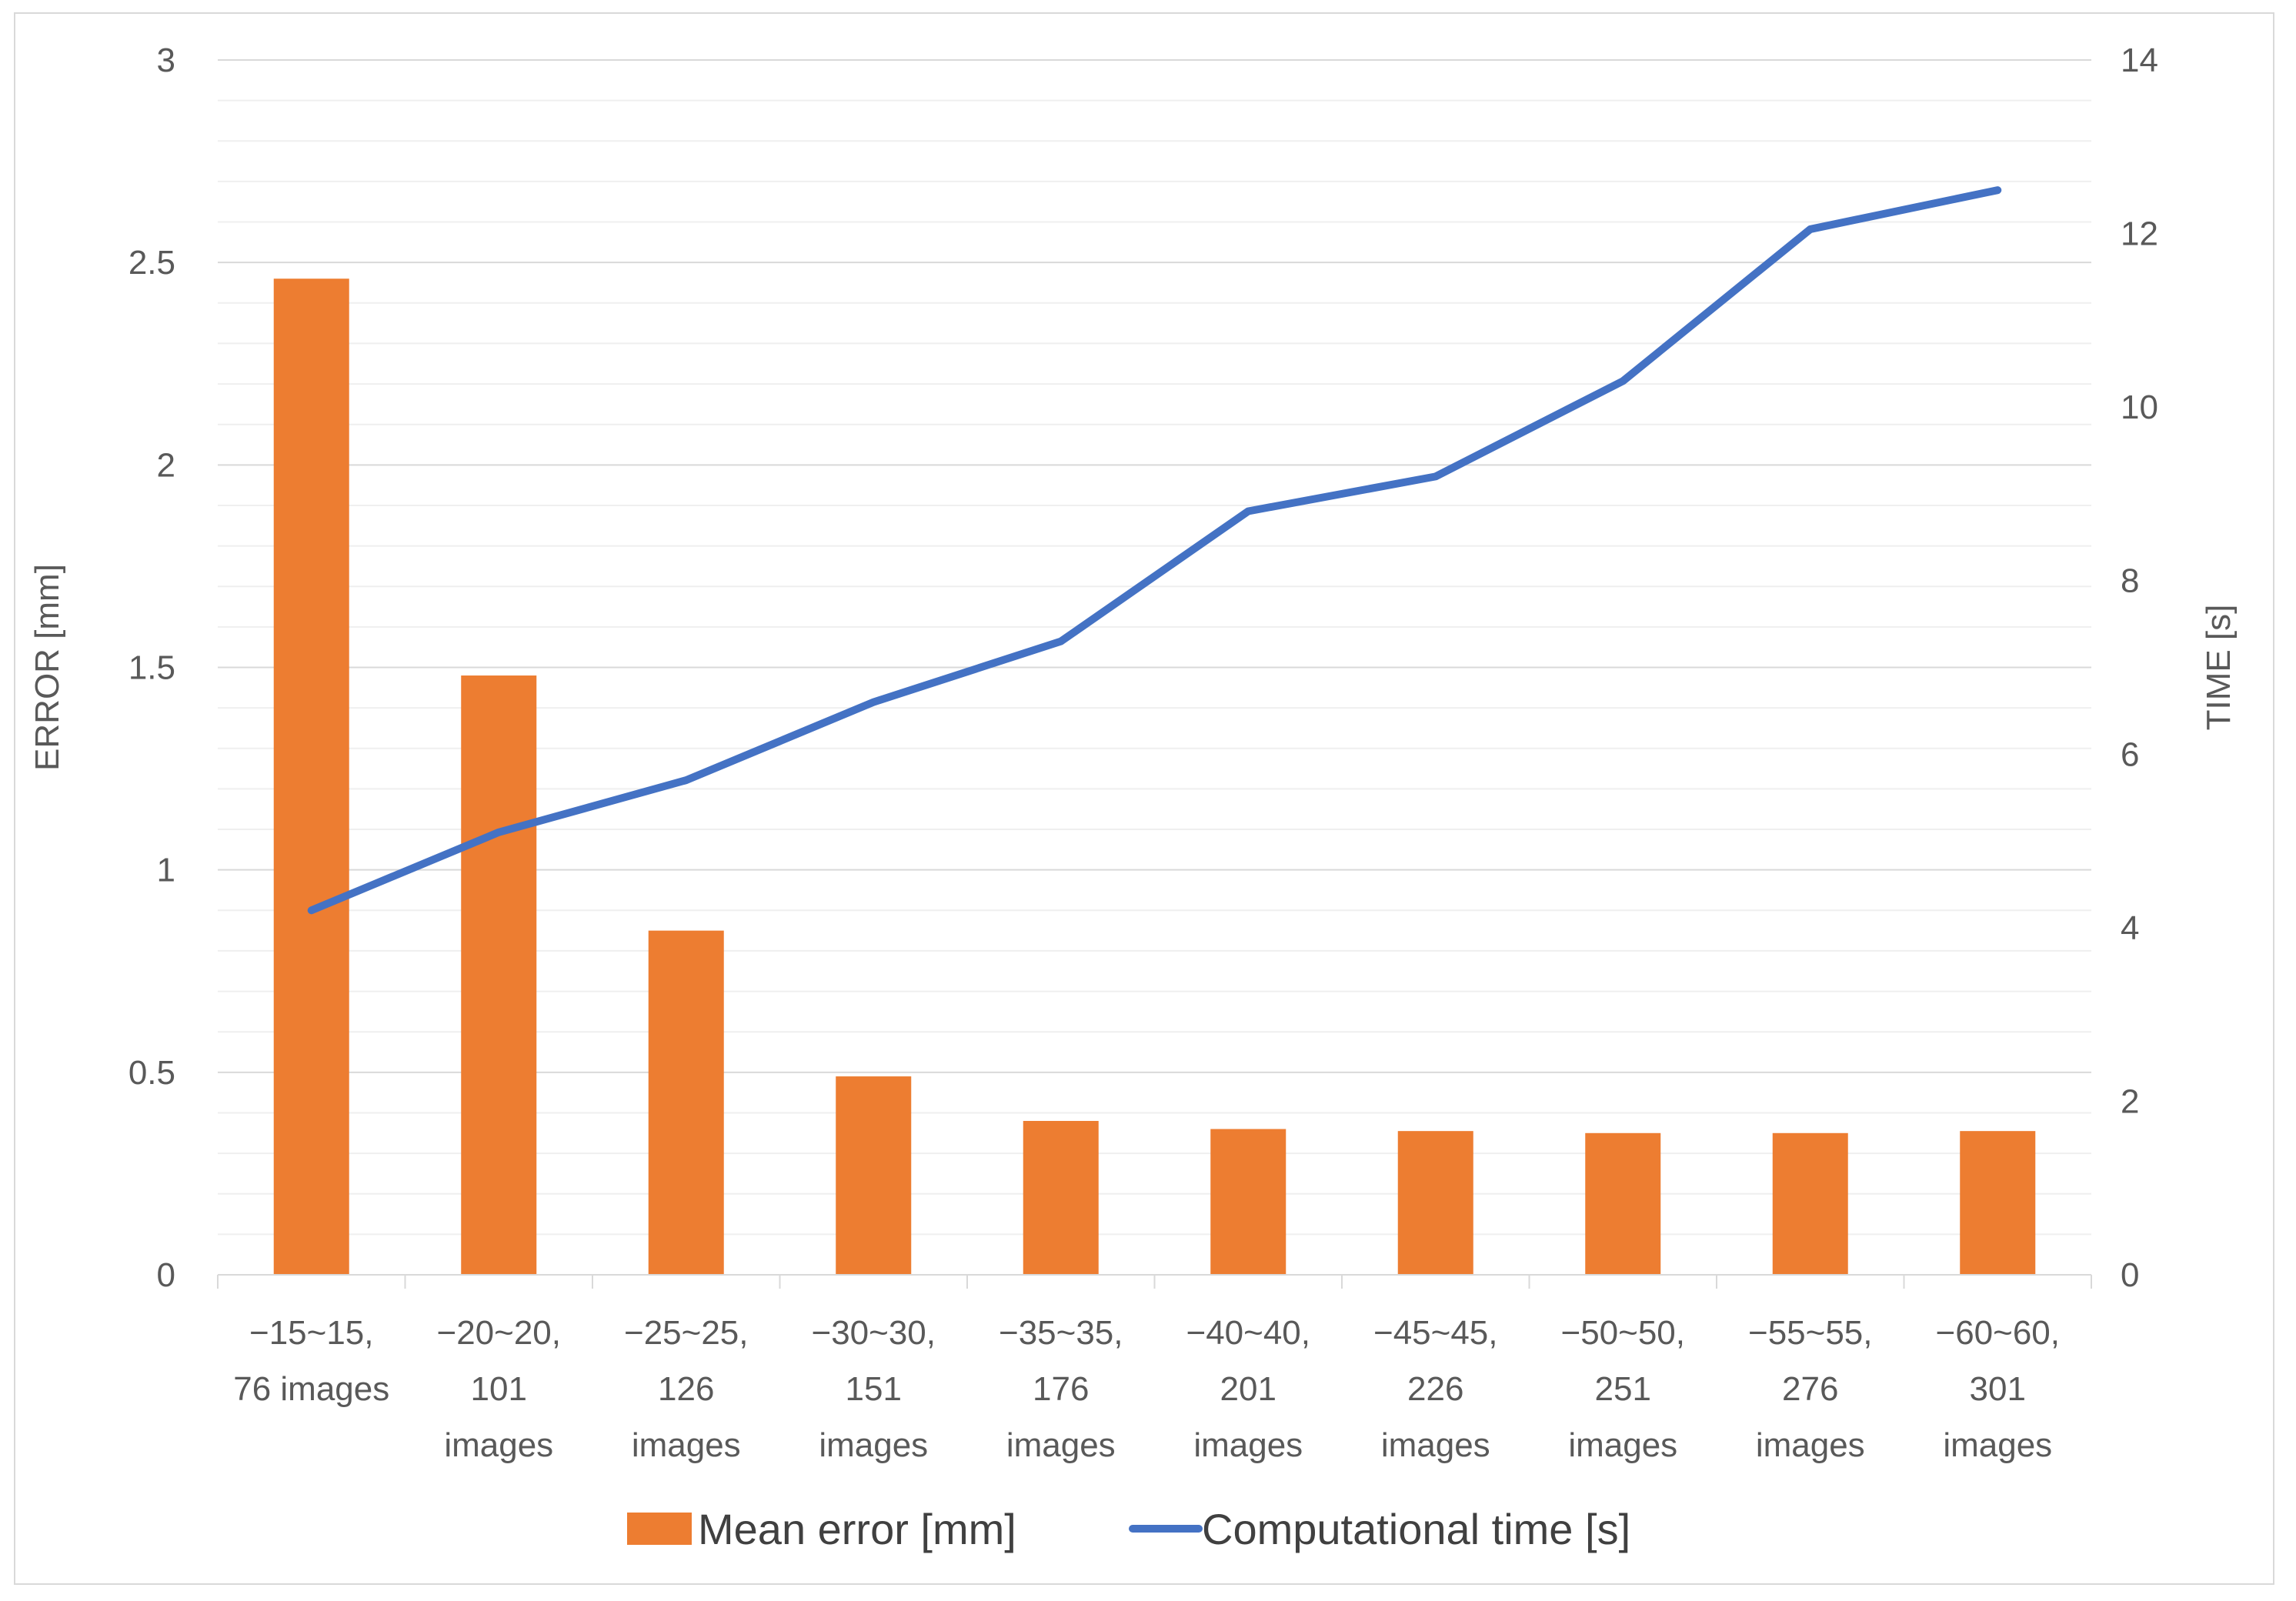 This screenshot has height=1601, width=2296. I want to click on x-tick-label: −20~20, 101 images, so click(499, 1389).